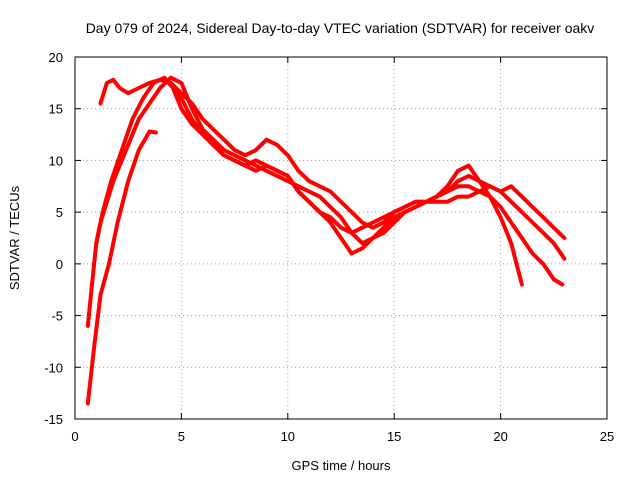 This screenshot has width=640, height=480. I want to click on x-tick-label: 5, so click(181, 436).